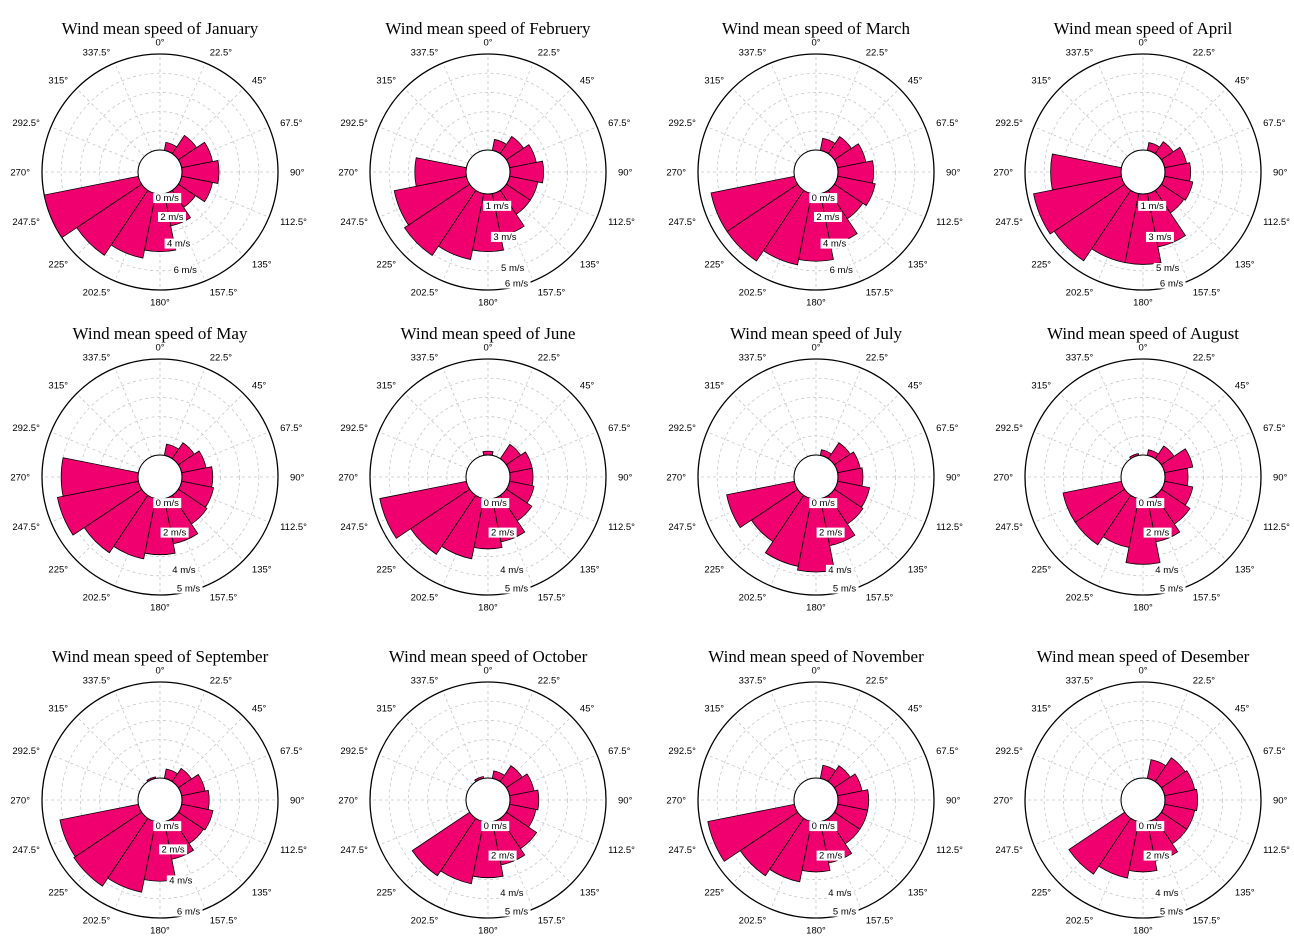 This screenshot has width=1294, height=943. Describe the element at coordinates (488, 608) in the screenshot. I see `direction-label: 180°` at that location.